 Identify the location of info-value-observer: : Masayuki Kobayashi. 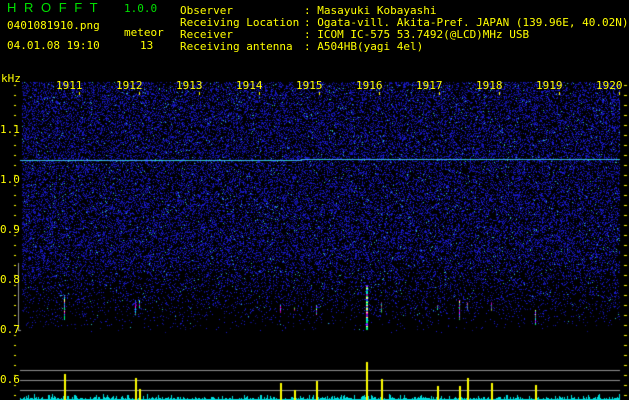
(370, 10).